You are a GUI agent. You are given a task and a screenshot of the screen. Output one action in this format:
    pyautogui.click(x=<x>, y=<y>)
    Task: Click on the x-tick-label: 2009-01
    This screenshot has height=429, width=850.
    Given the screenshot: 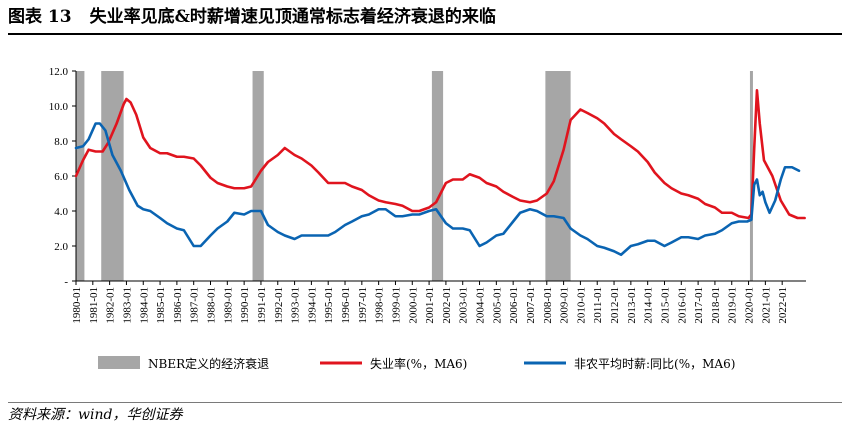 What is the action you would take?
    pyautogui.click(x=565, y=305)
    